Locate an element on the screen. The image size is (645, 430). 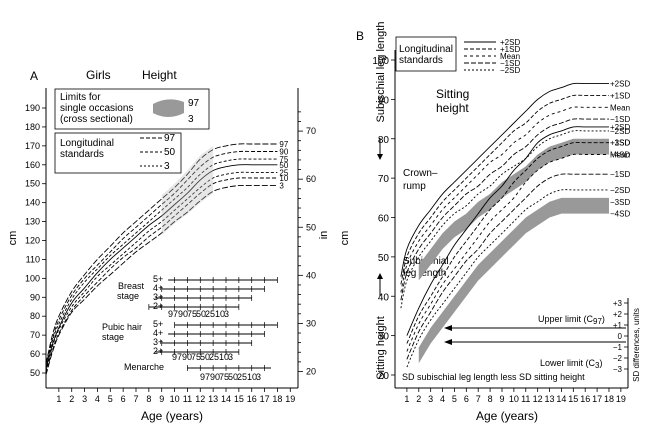
panel-b-legend-line-2: standards is located at coordinates (421, 60).